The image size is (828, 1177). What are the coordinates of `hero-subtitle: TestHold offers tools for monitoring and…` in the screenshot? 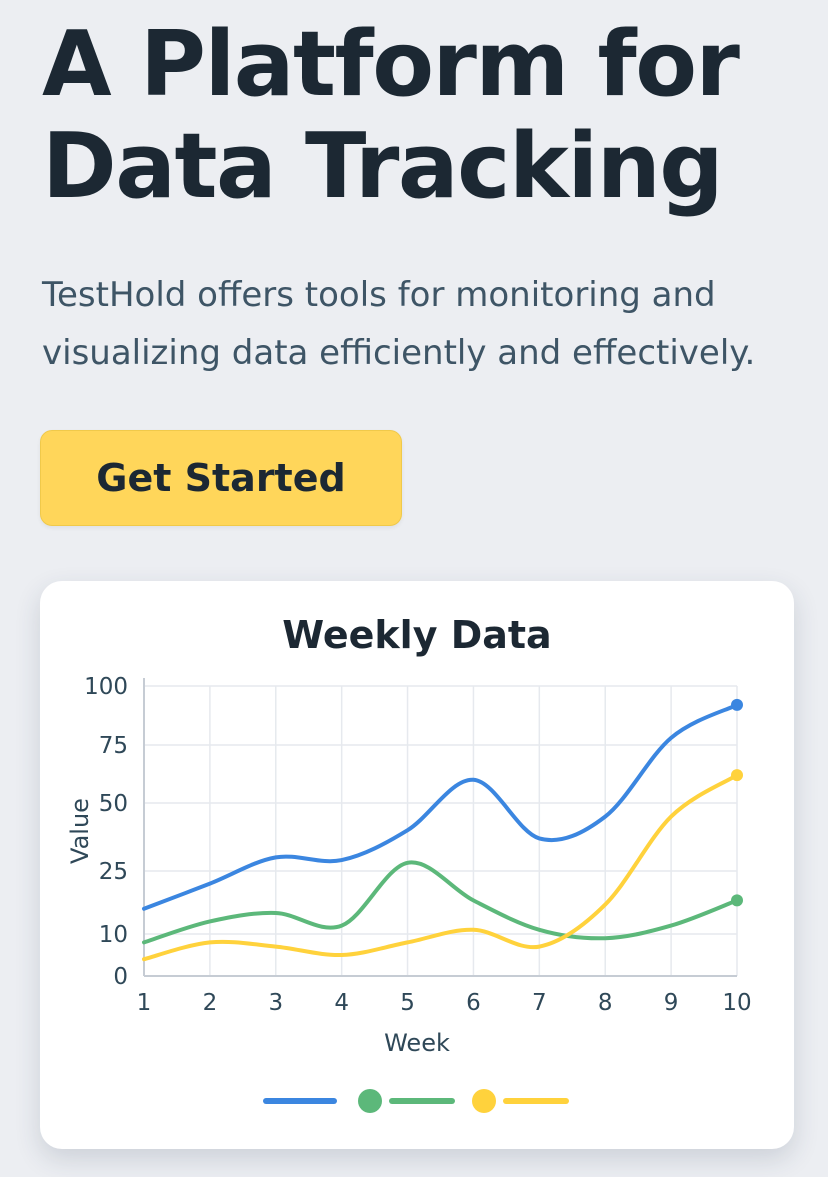 It's located at (427, 324).